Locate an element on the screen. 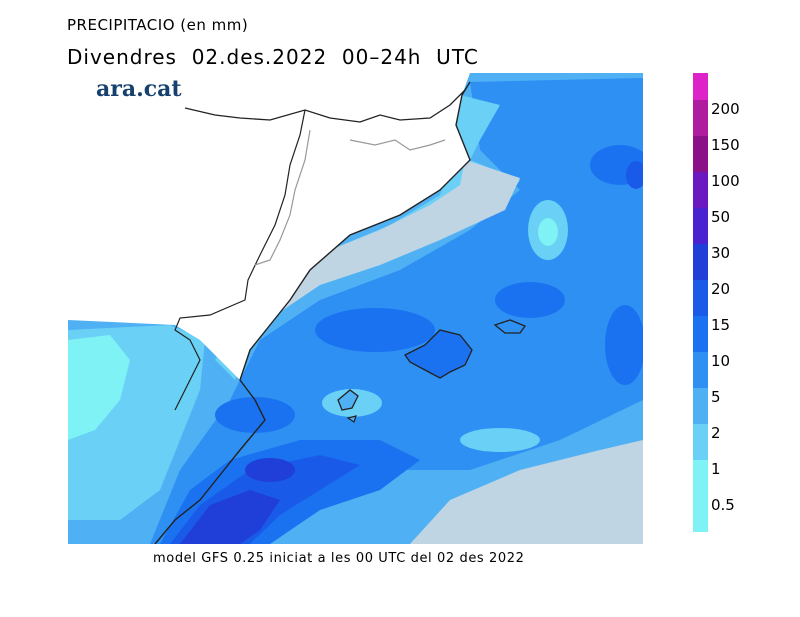 The width and height of the screenshot is (800, 617). legend-label: 2 is located at coordinates (716, 433).